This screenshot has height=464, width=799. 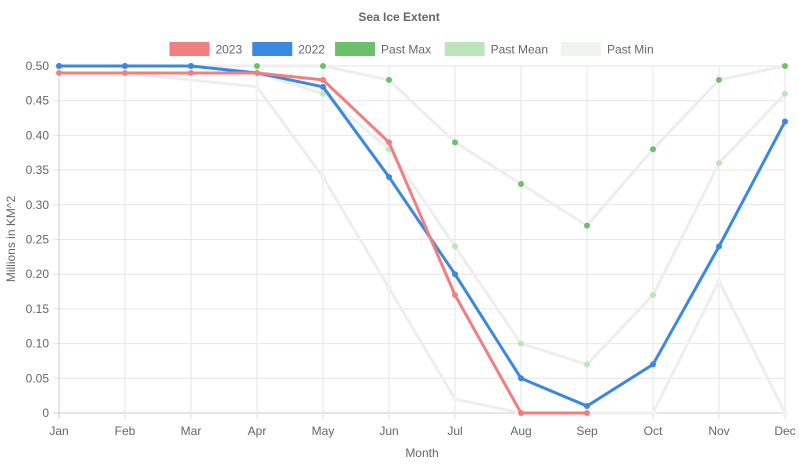 I want to click on y-tick-label: 0.45, so click(x=38, y=101).